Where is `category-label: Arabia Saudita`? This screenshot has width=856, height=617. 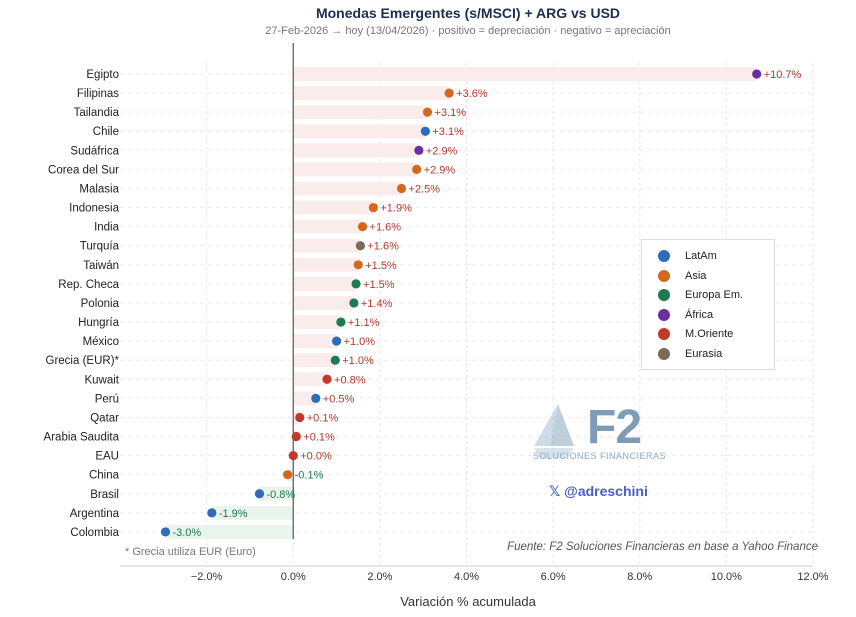
category-label: Arabia Saudita is located at coordinates (82, 438).